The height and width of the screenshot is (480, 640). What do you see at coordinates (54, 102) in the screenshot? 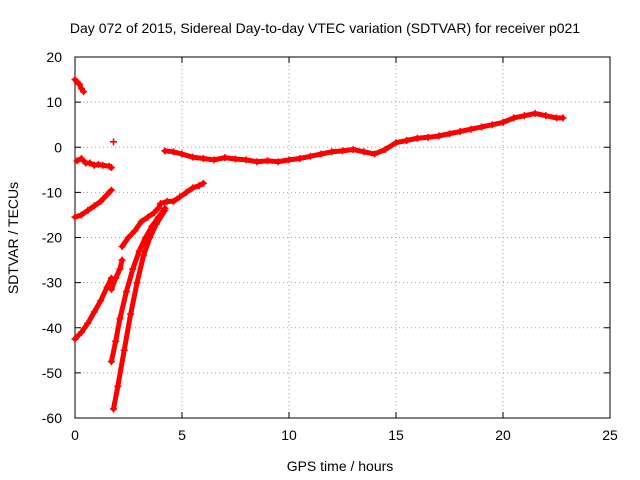
I see `y-tick-label: 10` at bounding box center [54, 102].